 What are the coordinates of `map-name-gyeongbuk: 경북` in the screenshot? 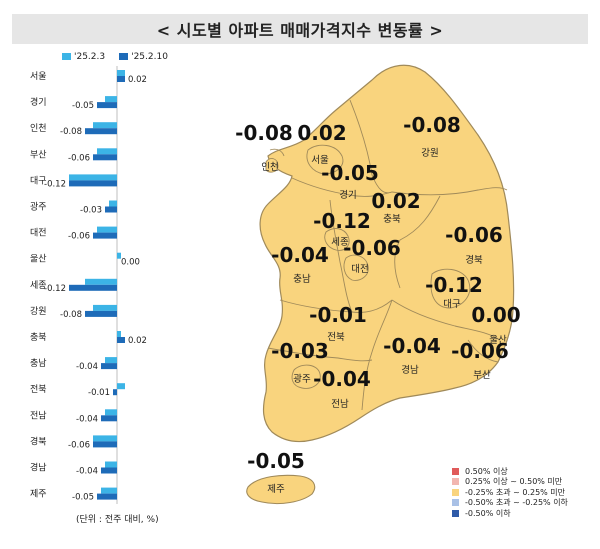 It's located at (474, 260).